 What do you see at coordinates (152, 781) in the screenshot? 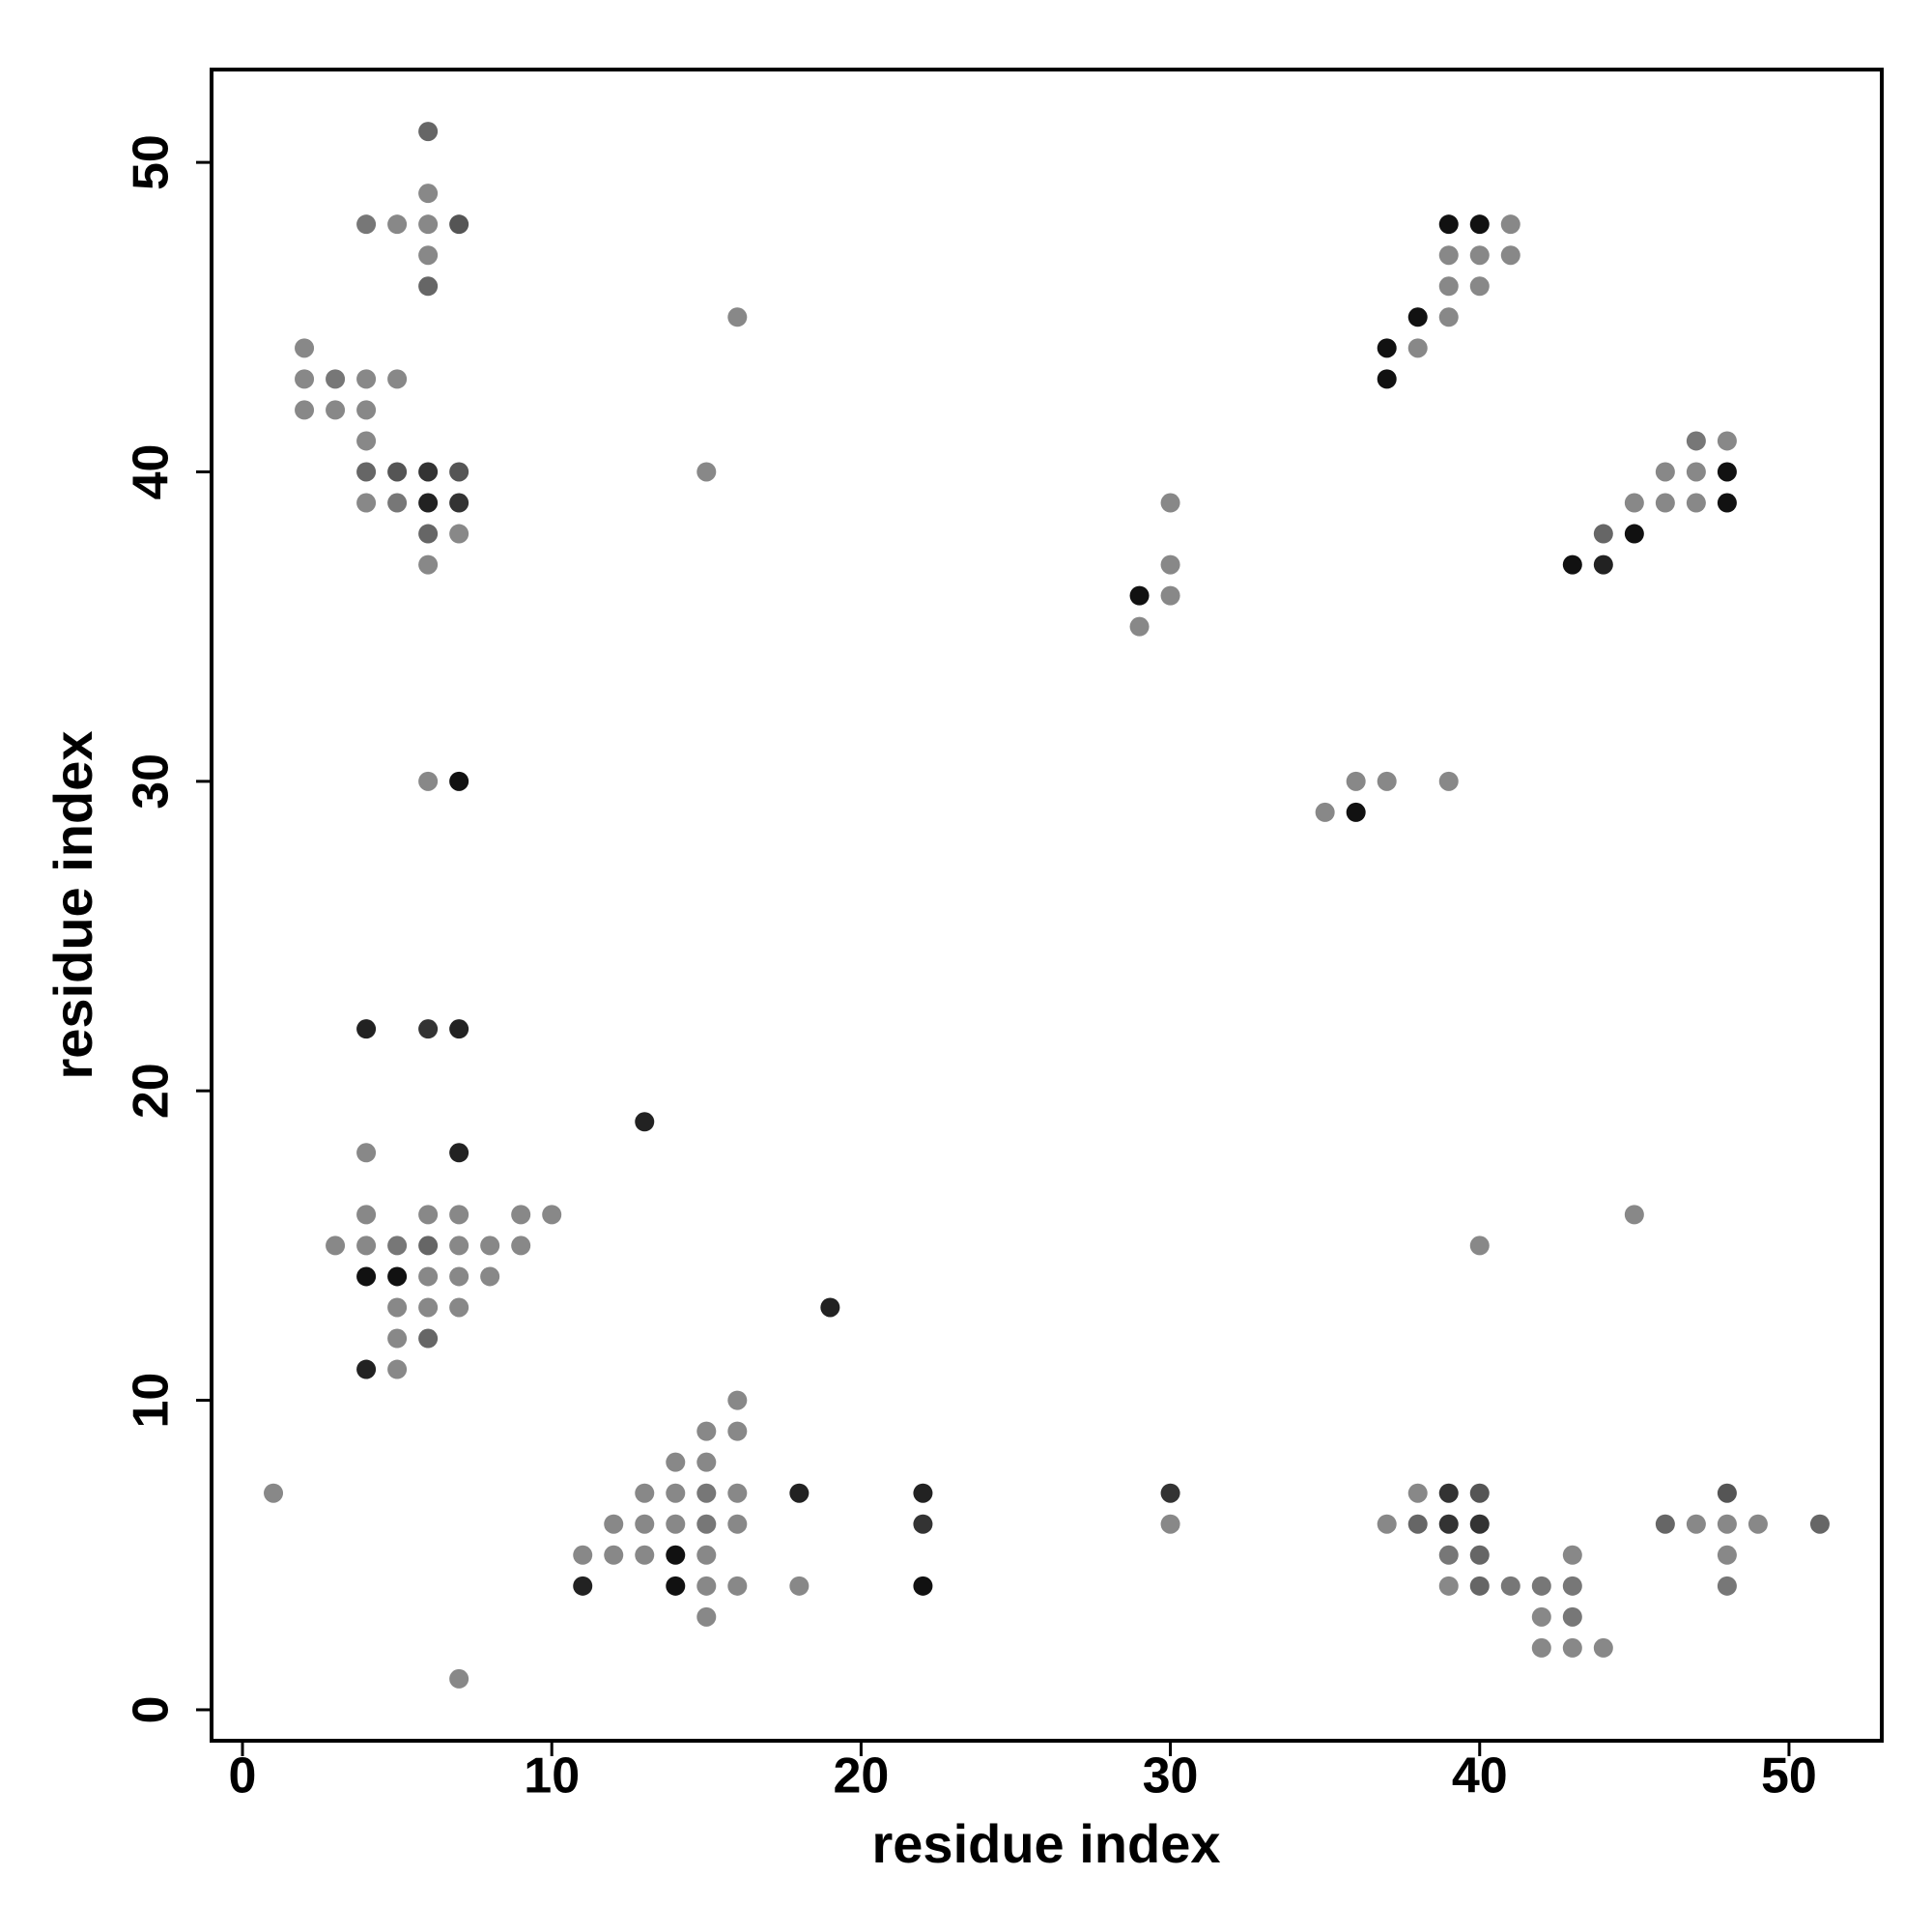
I see `y-tick-label: 30` at bounding box center [152, 781].